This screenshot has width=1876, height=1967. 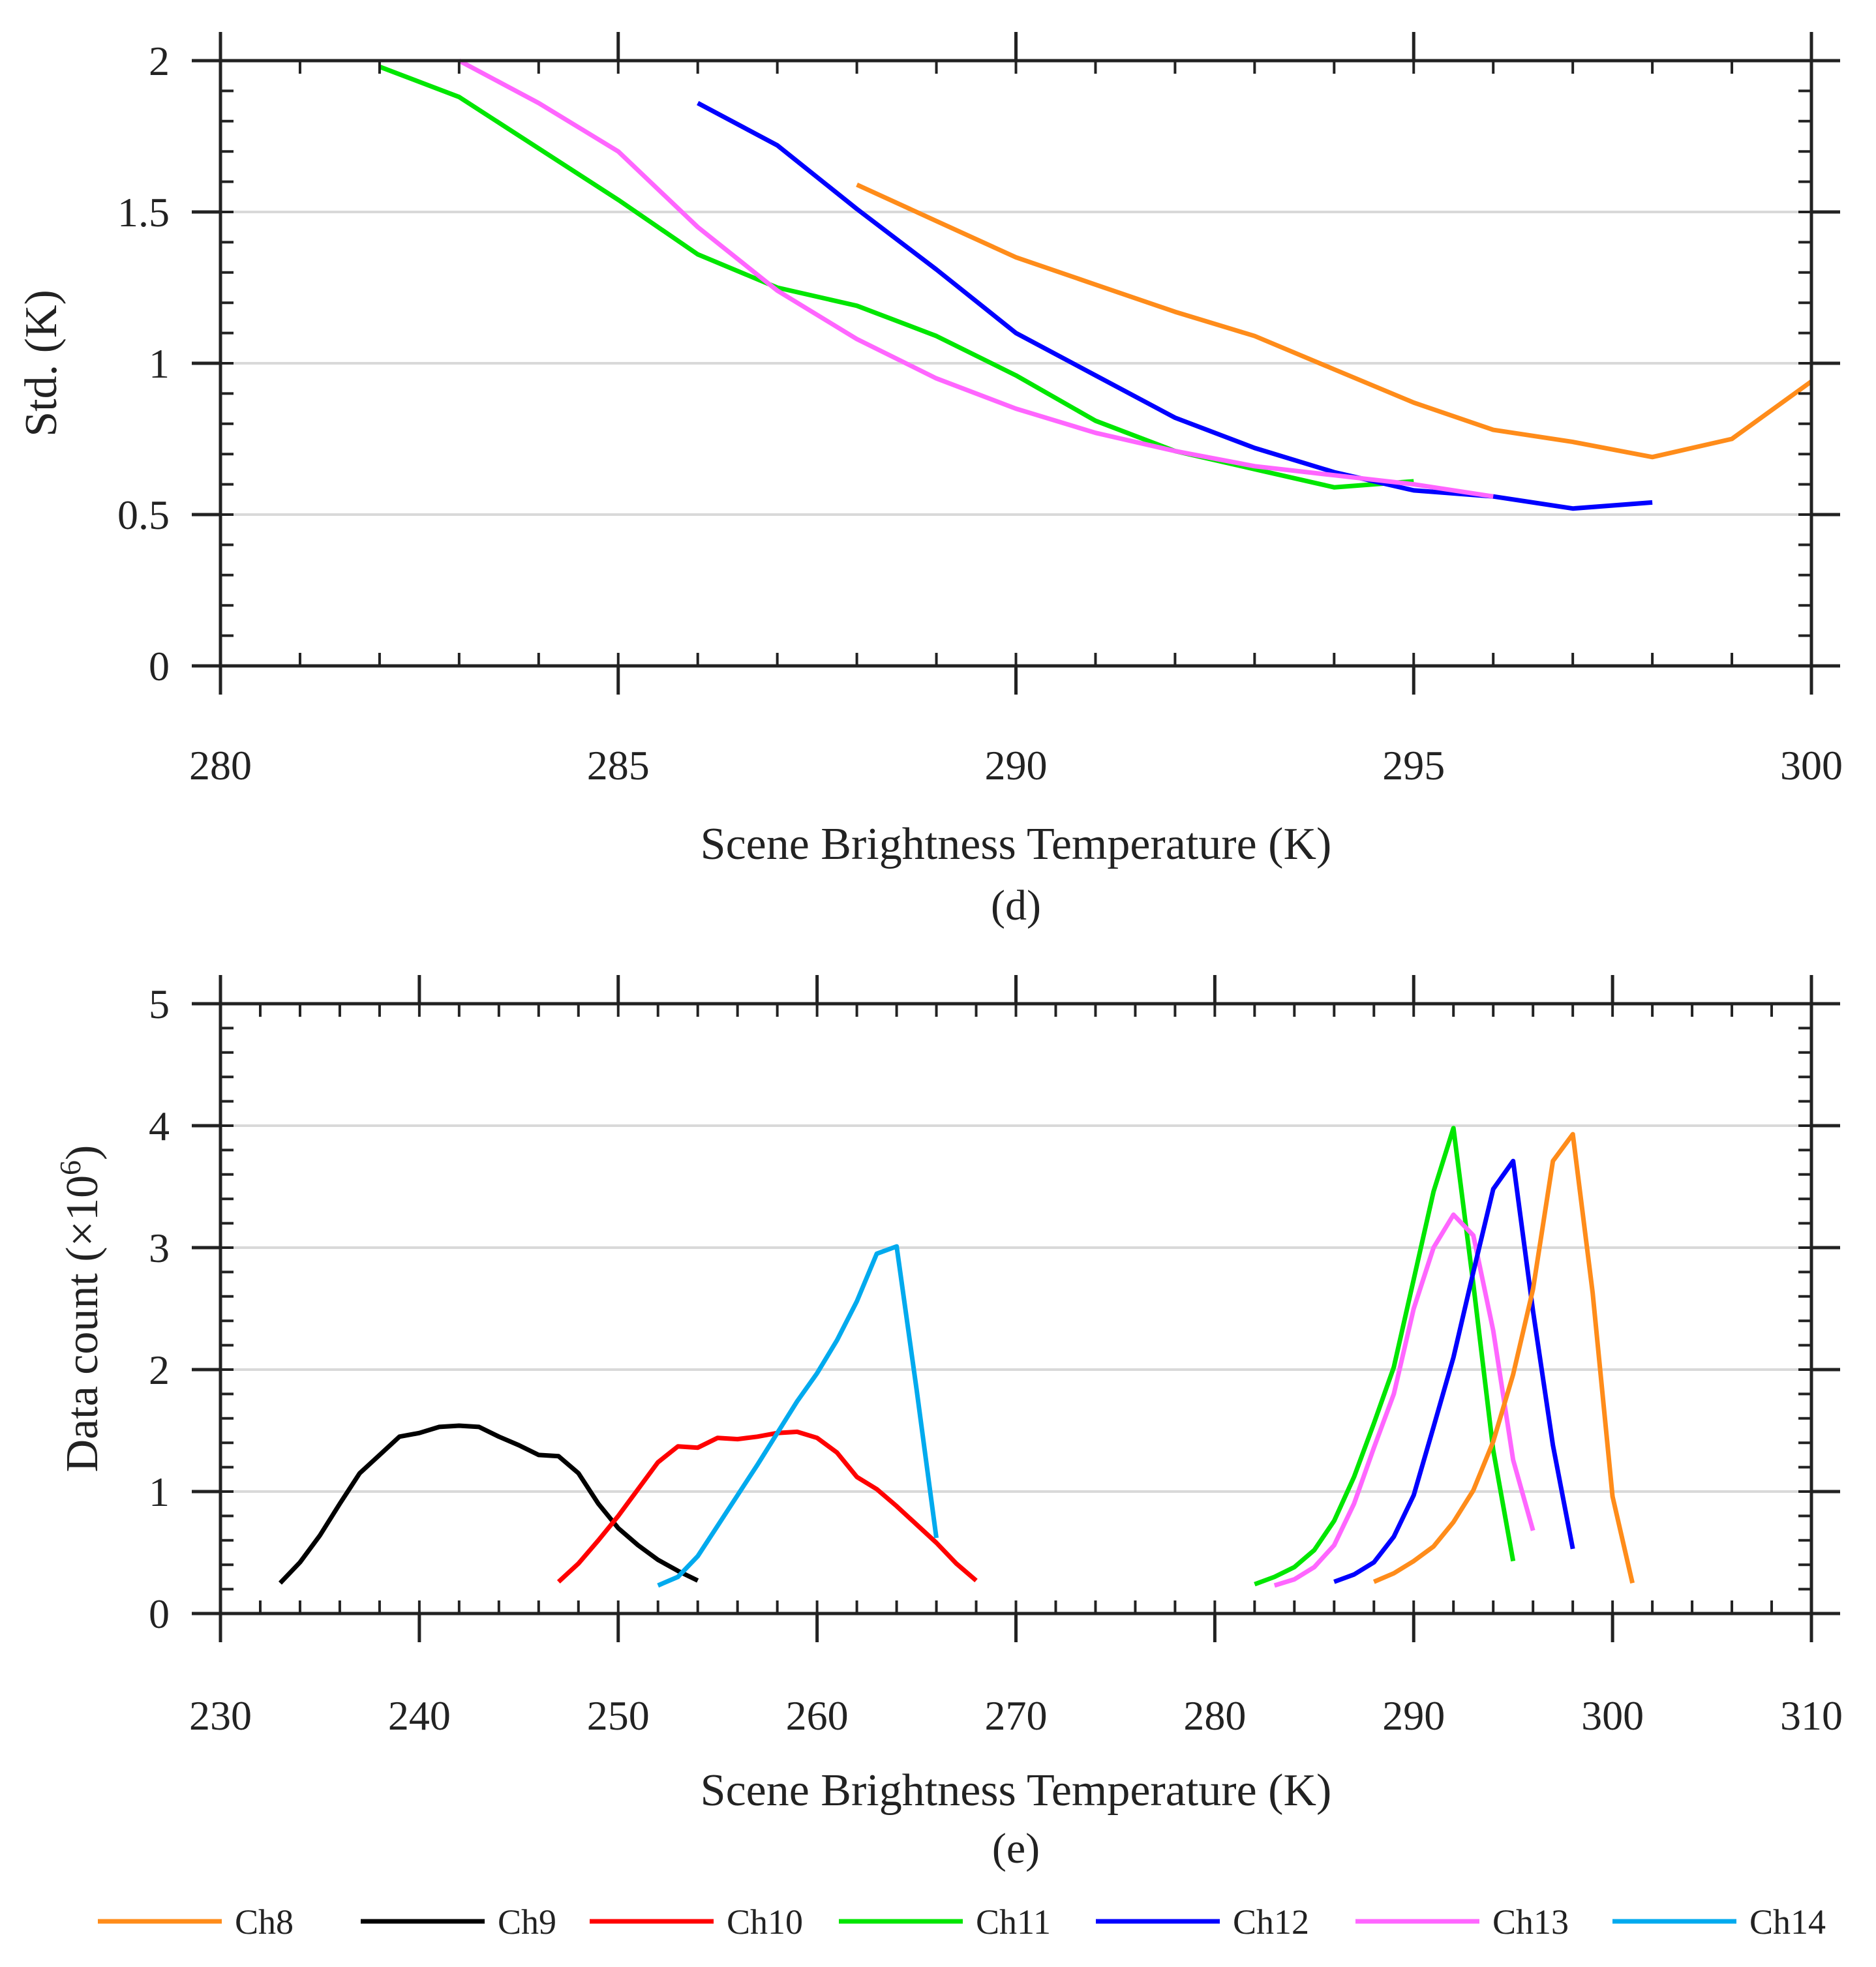 What do you see at coordinates (419, 1716) in the screenshot?
I see `x-tick-label-e: 240` at bounding box center [419, 1716].